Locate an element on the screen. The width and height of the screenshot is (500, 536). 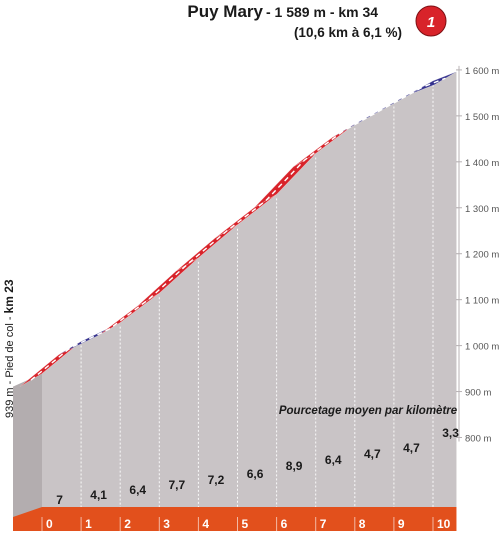
foot-of-climb-altitude: 939 m - Pied de col - is located at coordinates (10, 365).